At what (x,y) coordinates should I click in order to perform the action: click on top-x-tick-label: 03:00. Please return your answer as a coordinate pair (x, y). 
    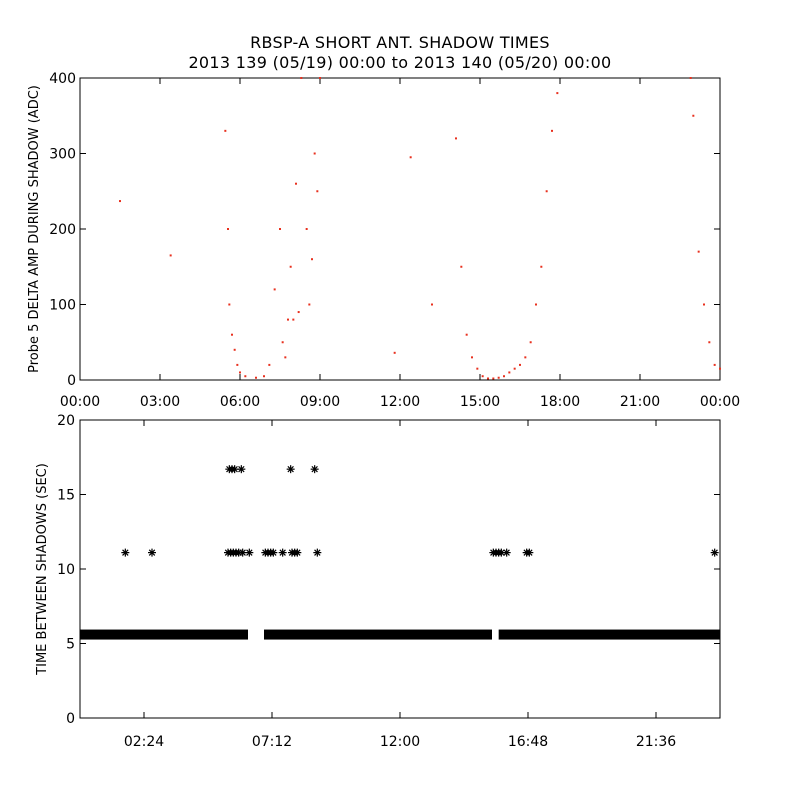
    Looking at the image, I should click on (160, 402).